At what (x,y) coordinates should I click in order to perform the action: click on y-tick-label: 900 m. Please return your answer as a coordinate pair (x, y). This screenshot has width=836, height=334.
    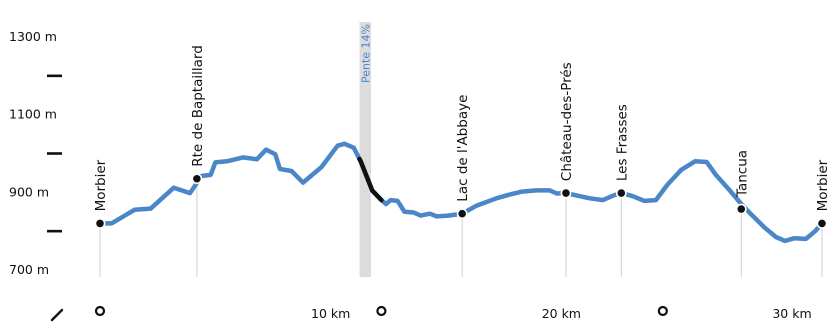
    Looking at the image, I should click on (29, 191).